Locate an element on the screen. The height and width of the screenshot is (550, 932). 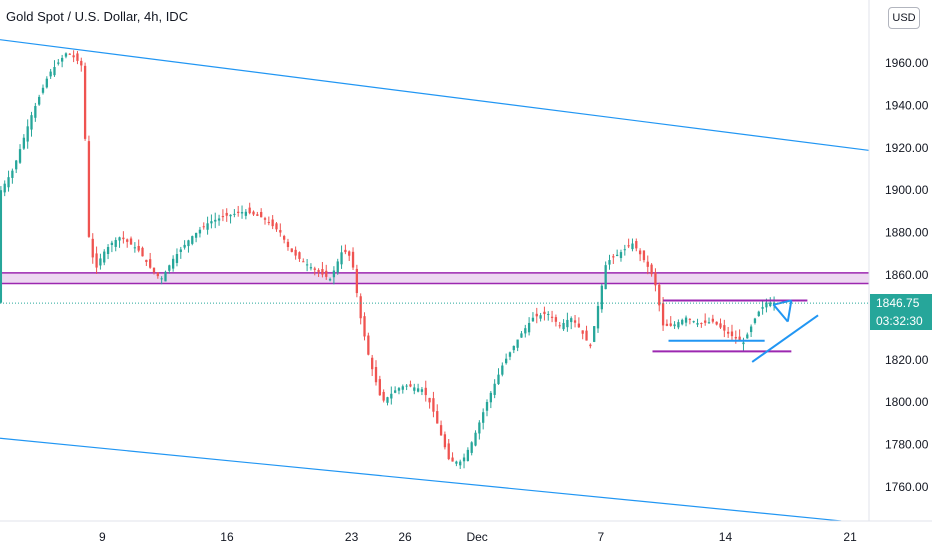
candle-countdown-label: 03:32:30 is located at coordinates (901, 321).